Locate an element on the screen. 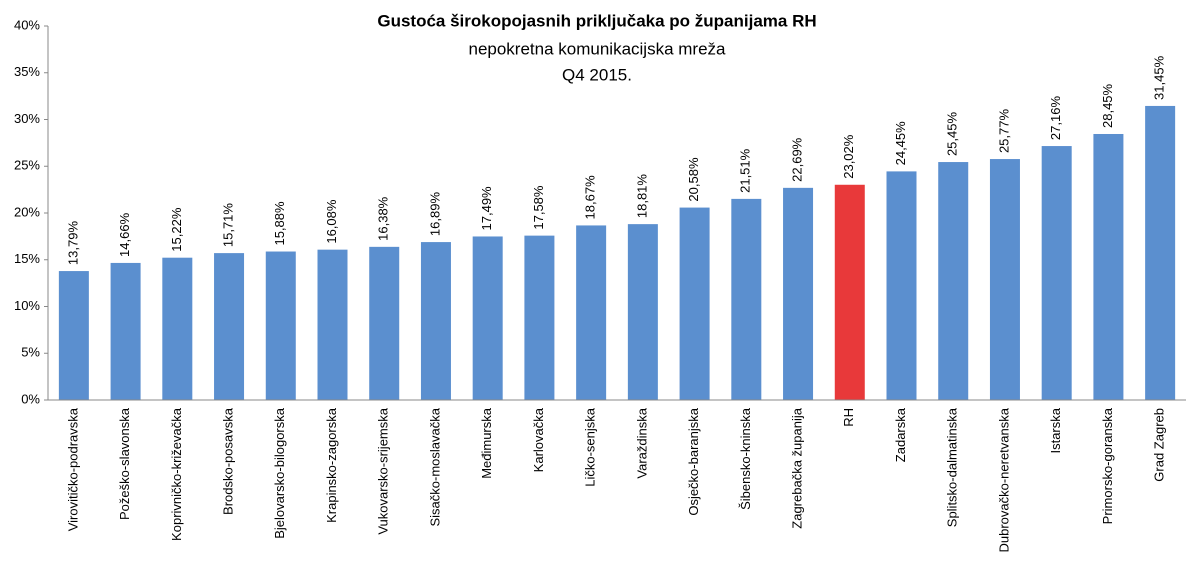 The height and width of the screenshot is (576, 1186). x-tick-label: Ličko-senjska is located at coordinates (590, 447).